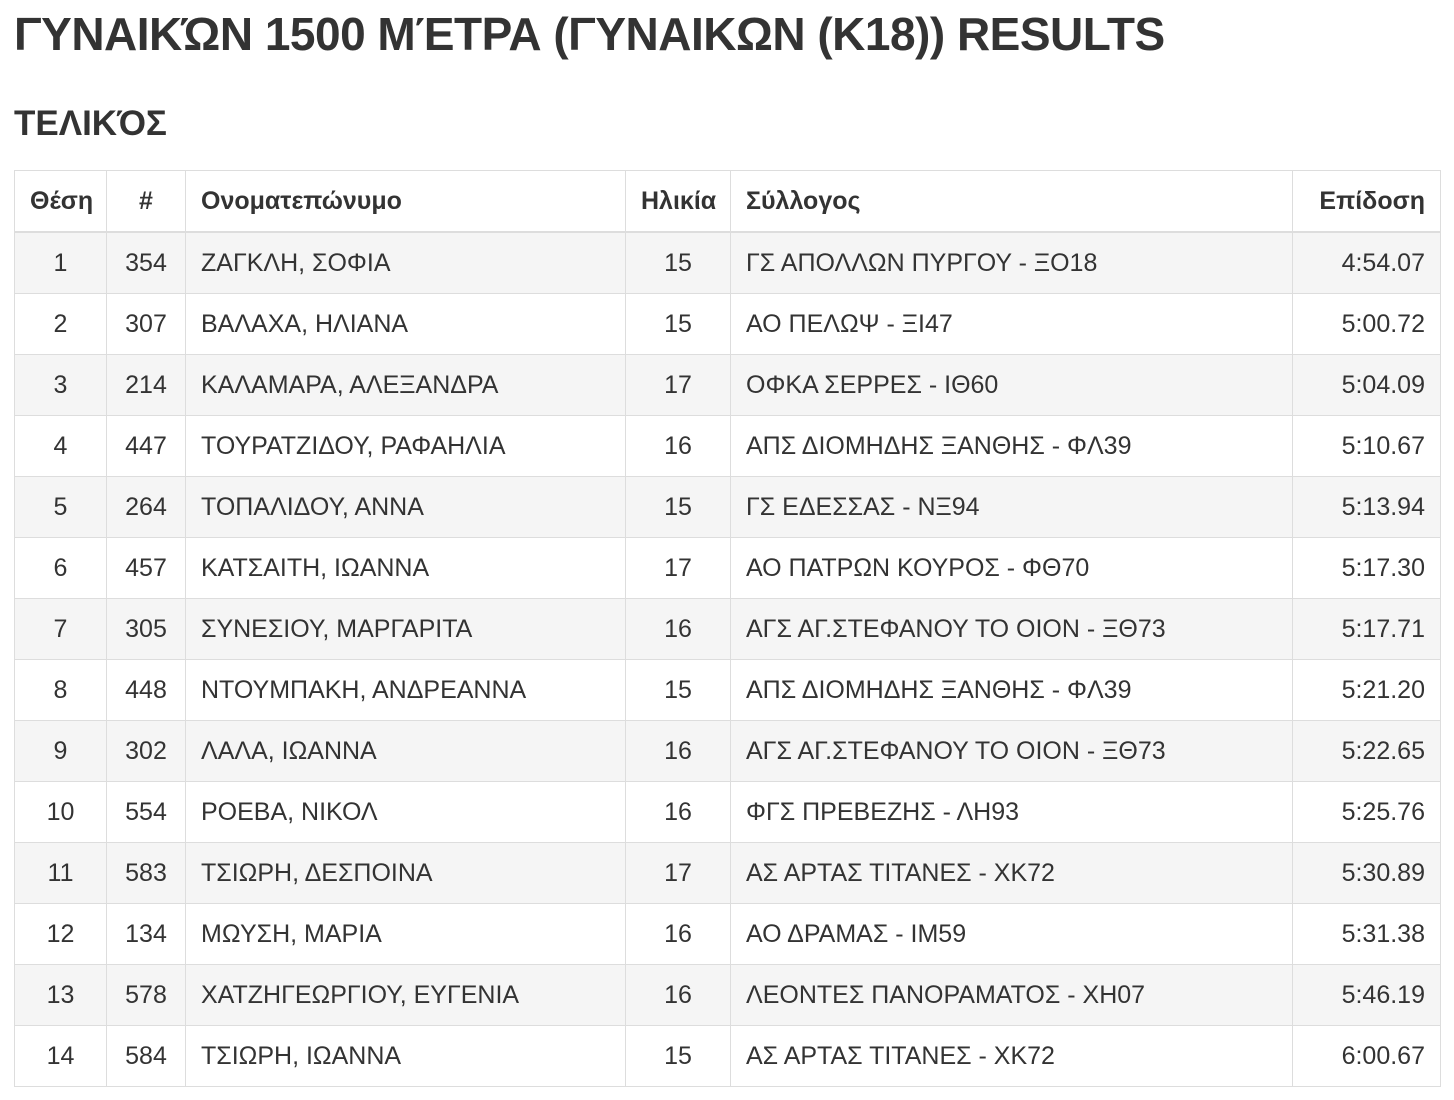  I want to click on cell-position: 14, so click(60, 1056).